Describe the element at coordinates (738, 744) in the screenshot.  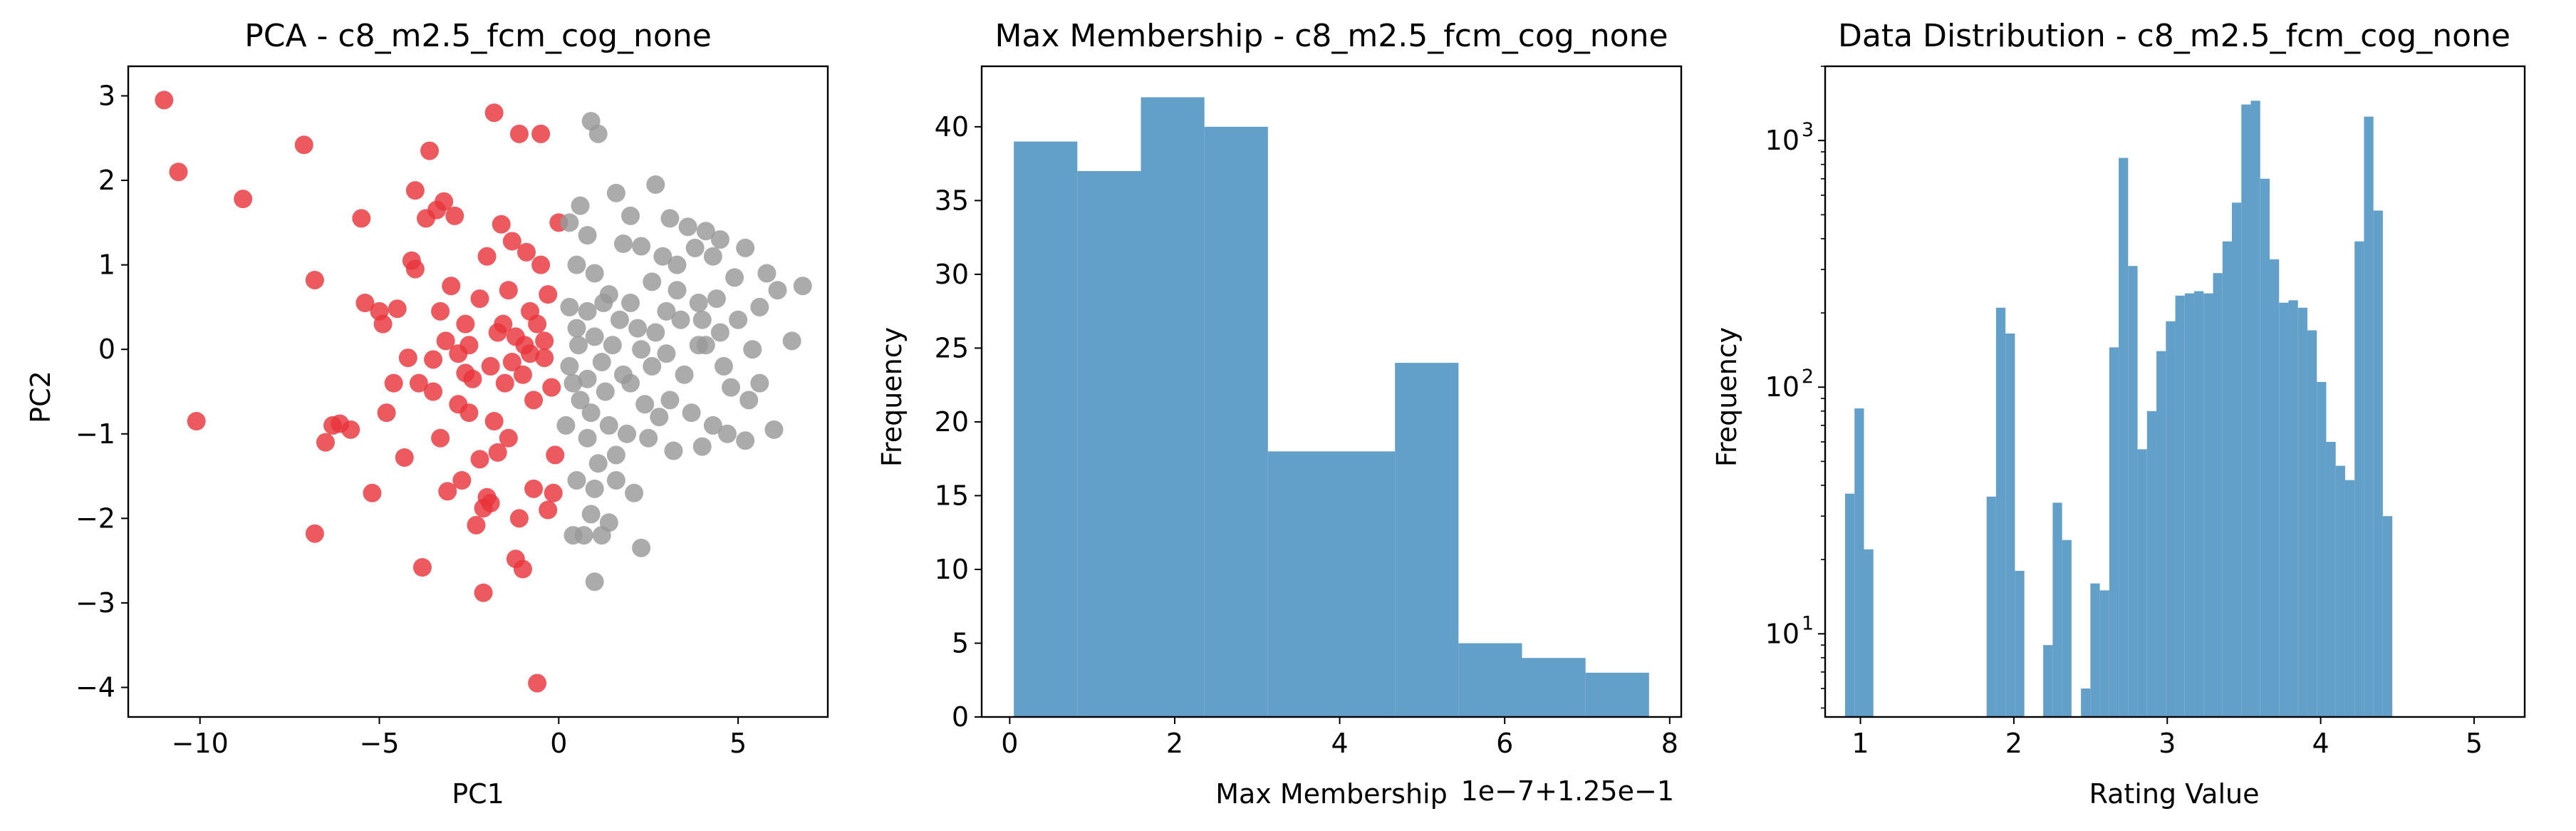
I see `x-tick-label: 5` at that location.